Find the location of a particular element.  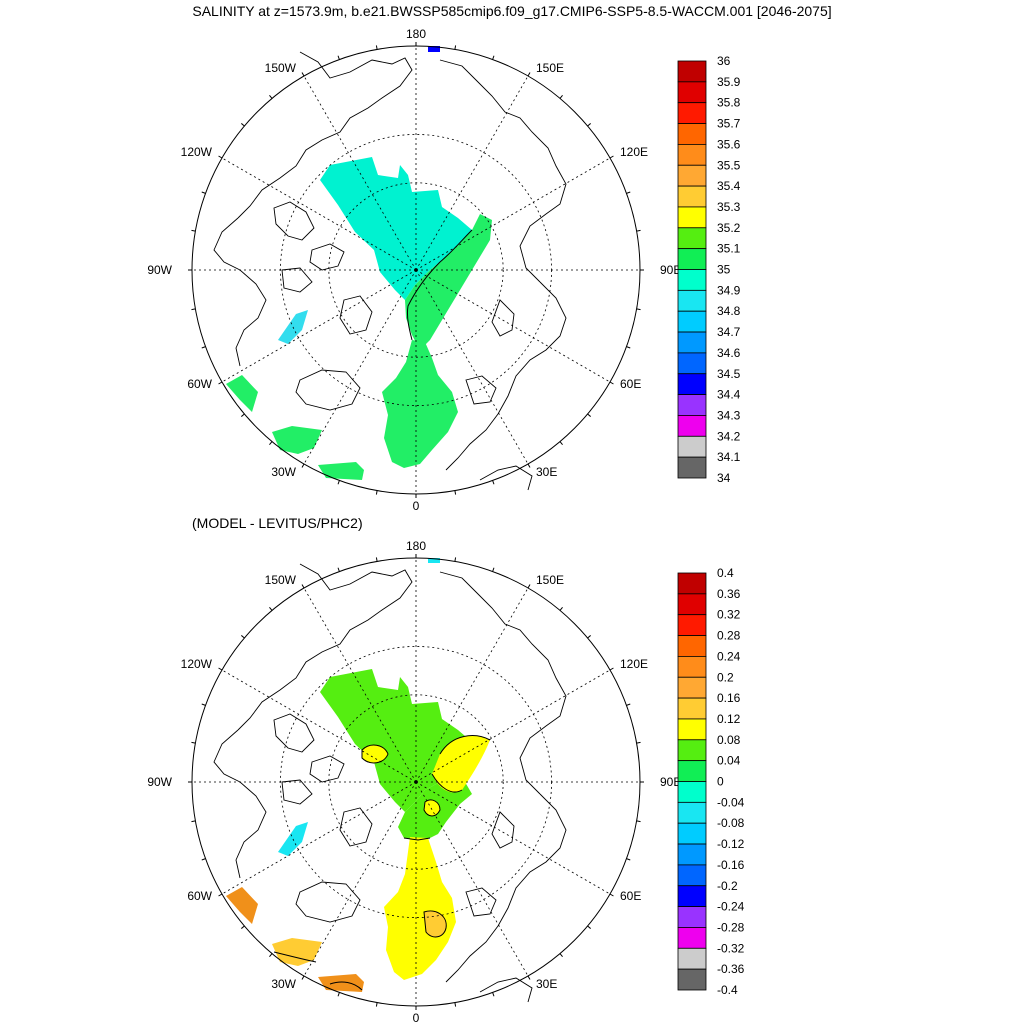

colorbar-label: 35.2 is located at coordinates (729, 228).